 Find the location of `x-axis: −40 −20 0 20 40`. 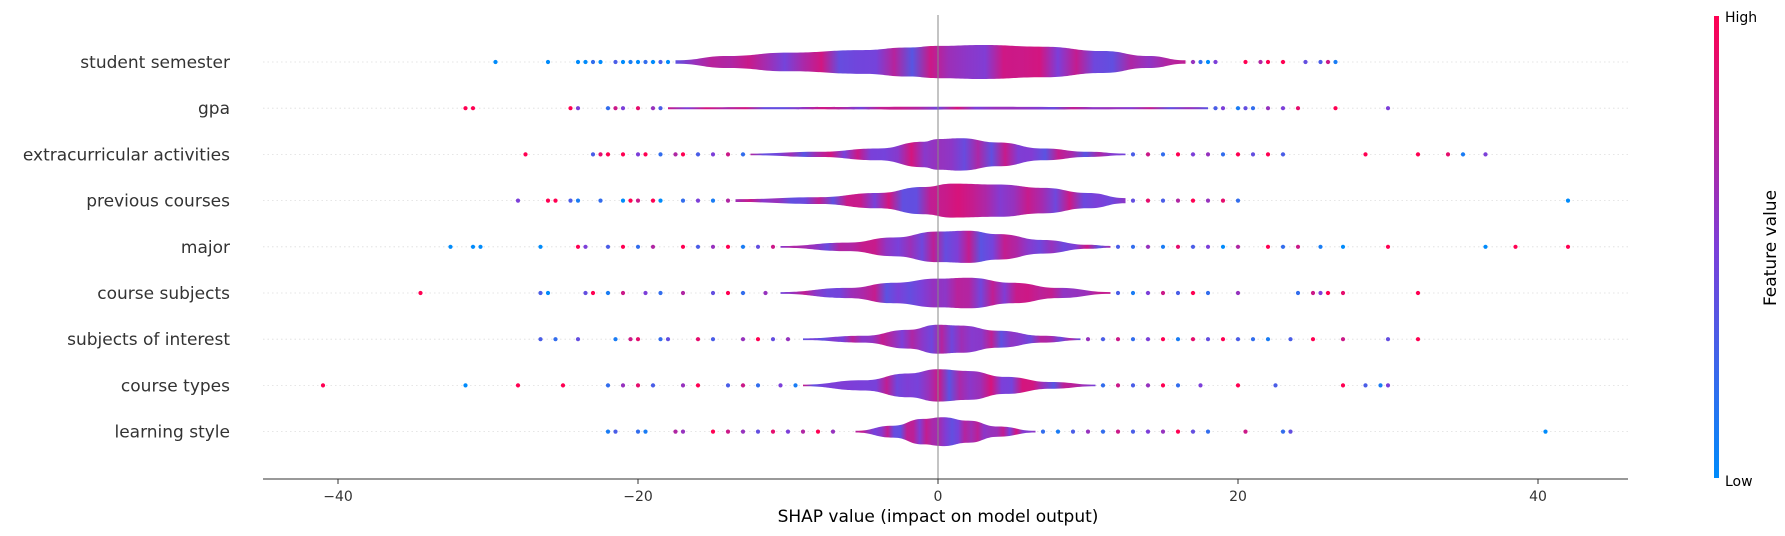

x-axis: −40 −20 0 20 40 is located at coordinates (945, 491).